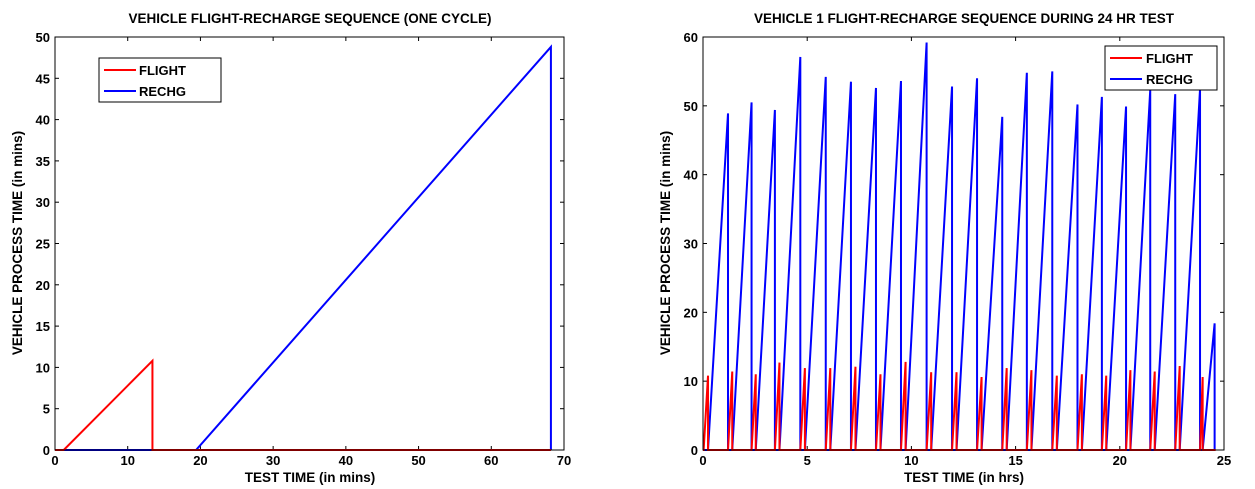 This screenshot has height=489, width=1255. I want to click on chart2-y-tick-label: 10, so click(691, 381).